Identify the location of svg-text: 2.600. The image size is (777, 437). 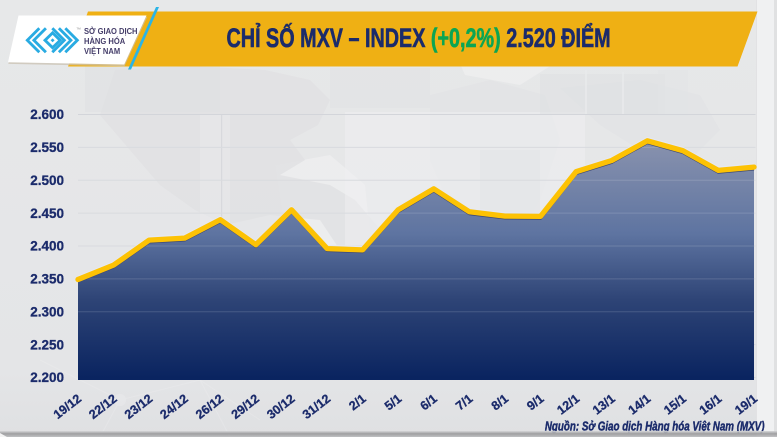
(47, 114).